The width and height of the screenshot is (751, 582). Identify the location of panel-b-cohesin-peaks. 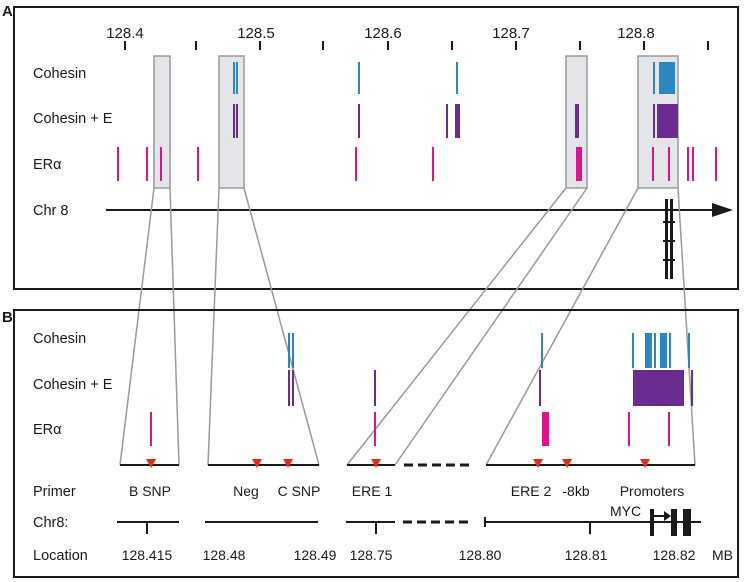
(489, 350).